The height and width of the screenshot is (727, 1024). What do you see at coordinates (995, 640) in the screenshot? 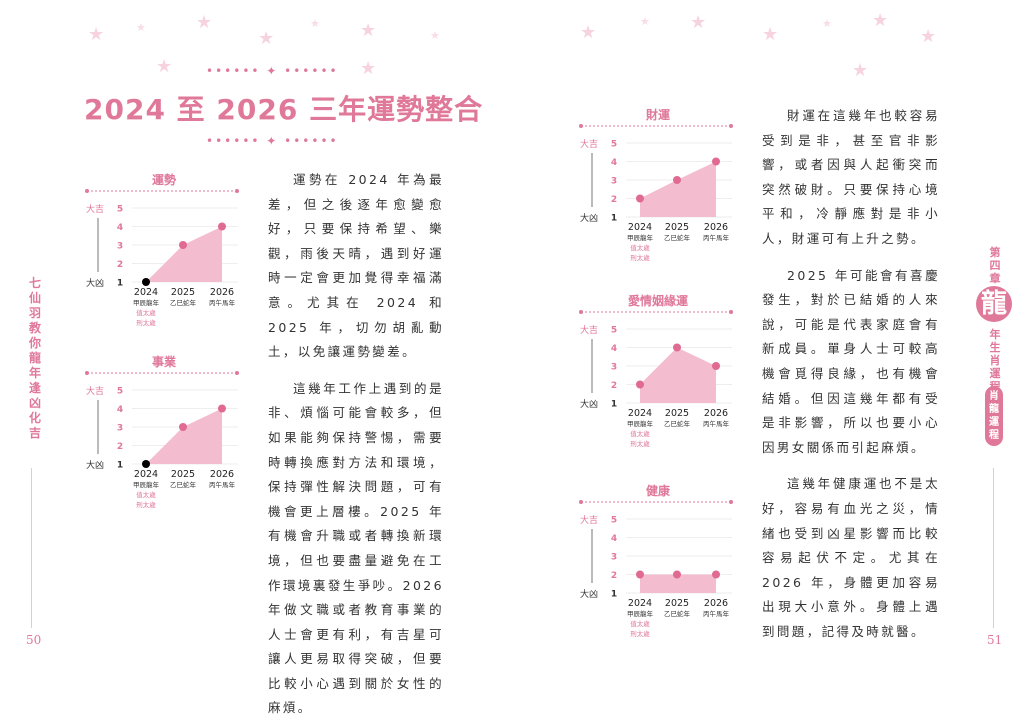
I see `page-number-right: 51` at bounding box center [995, 640].